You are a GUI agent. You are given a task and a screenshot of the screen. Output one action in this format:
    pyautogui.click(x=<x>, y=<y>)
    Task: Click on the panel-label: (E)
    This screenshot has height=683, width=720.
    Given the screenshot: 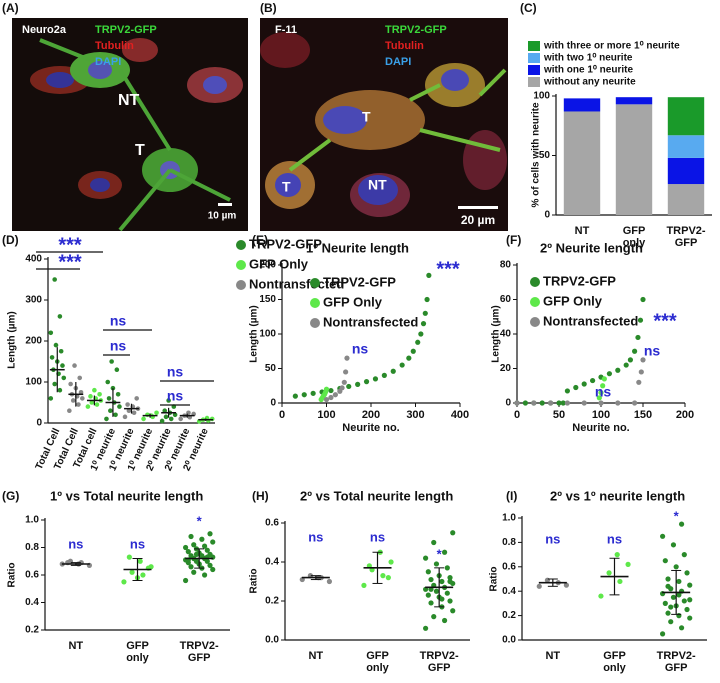 What is the action you would take?
    pyautogui.click(x=260, y=240)
    